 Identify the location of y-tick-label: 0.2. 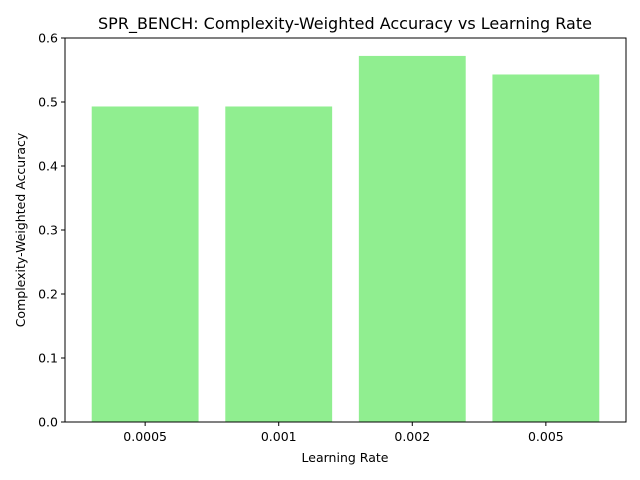
(48, 294).